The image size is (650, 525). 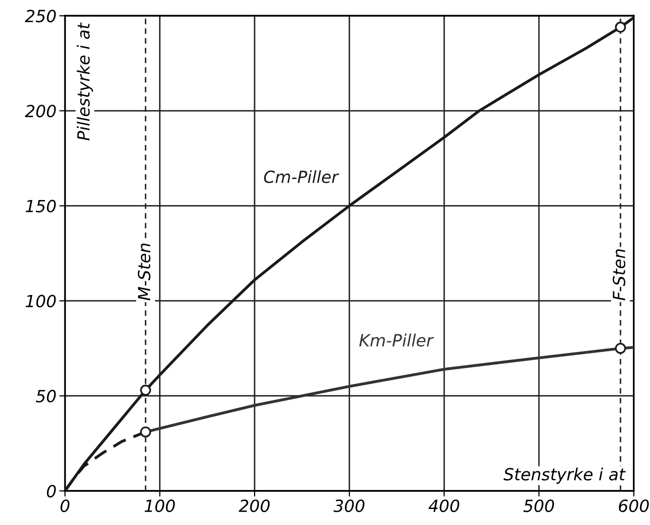 What do you see at coordinates (65, 506) in the screenshot?
I see `x-tick-label: 0` at bounding box center [65, 506].